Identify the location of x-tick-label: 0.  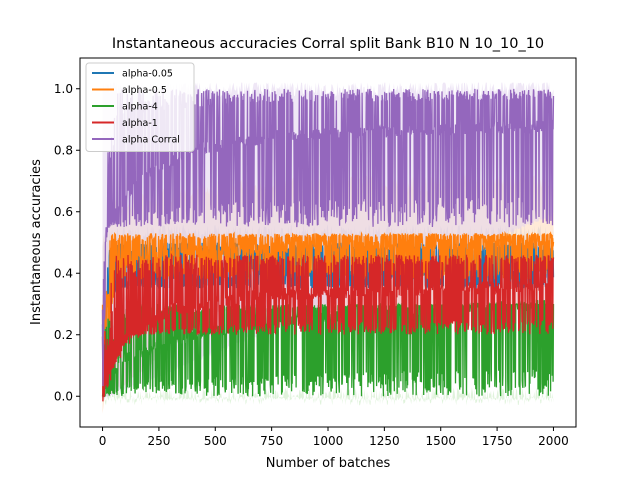
(103, 441).